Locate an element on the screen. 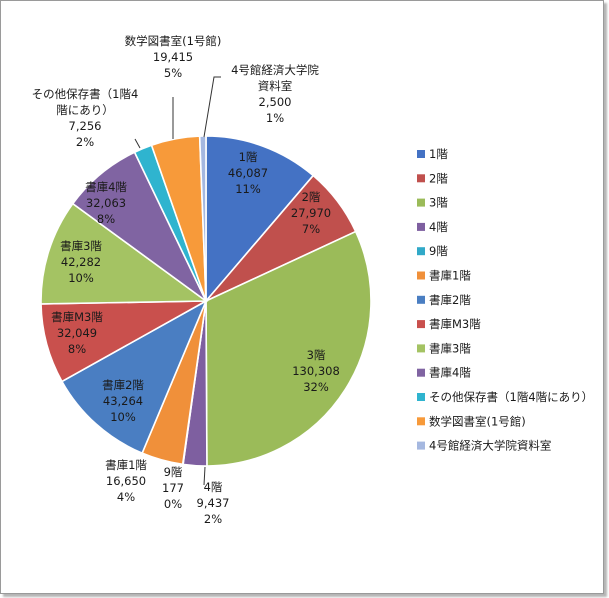 This screenshot has height=598, width=609. slice-data-label: 数学図書室(1号館) 19,415 5% is located at coordinates (173, 57).